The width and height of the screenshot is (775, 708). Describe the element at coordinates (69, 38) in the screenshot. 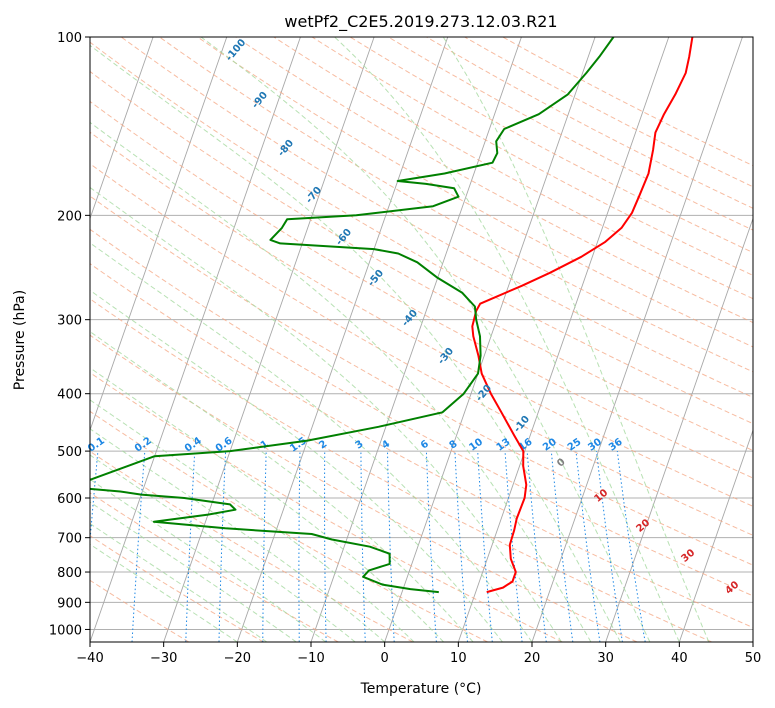

I see `y-tick-label: 100` at that location.